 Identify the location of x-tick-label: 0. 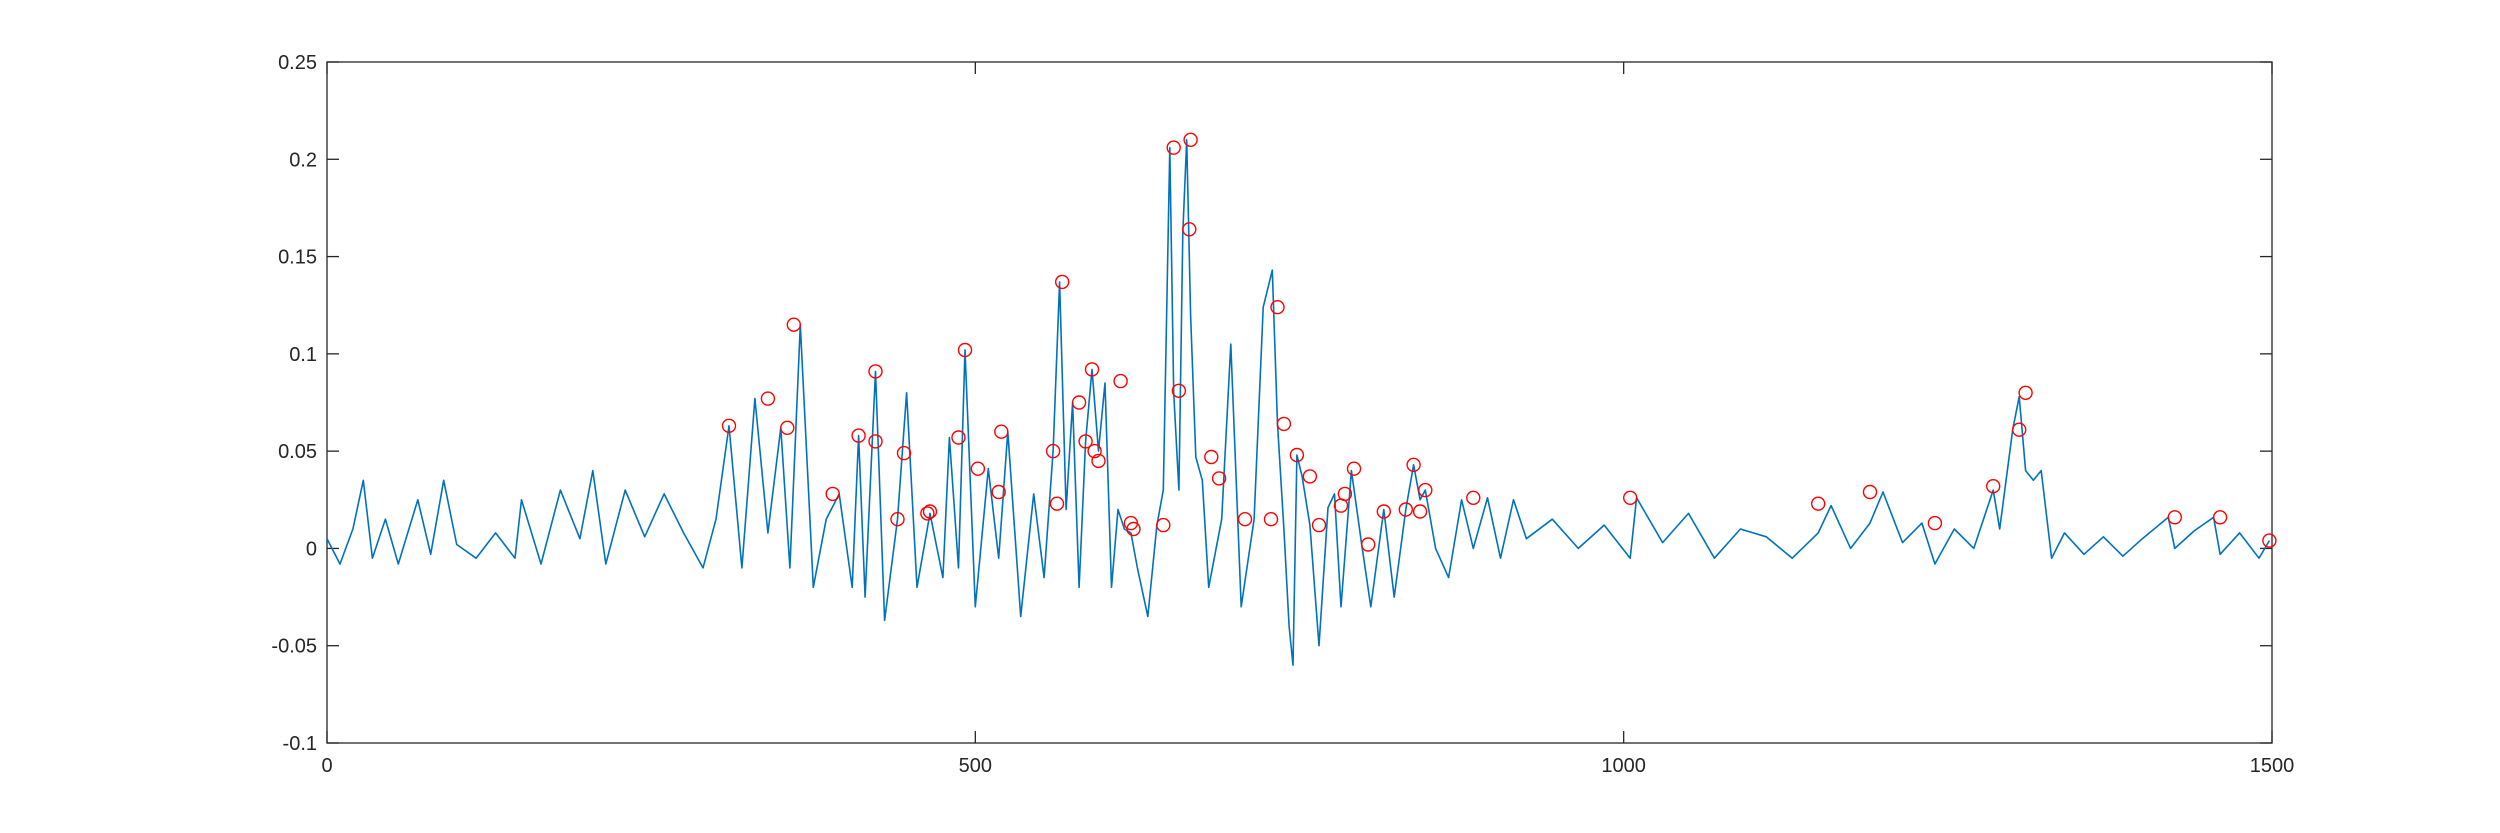
(326, 766).